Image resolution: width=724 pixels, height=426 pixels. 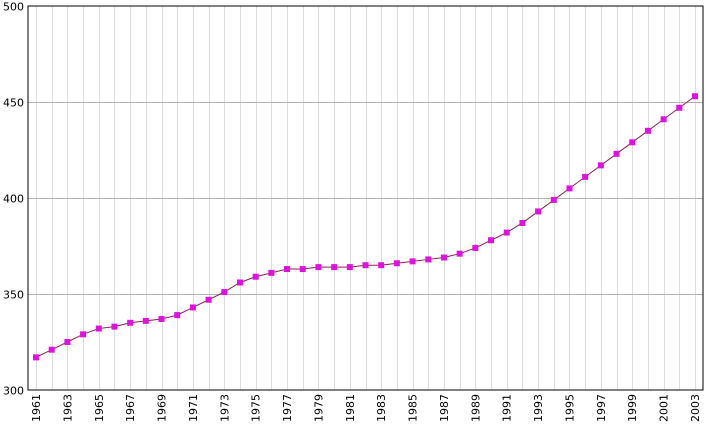 I want to click on y-tick-label: 400, so click(x=13, y=199).